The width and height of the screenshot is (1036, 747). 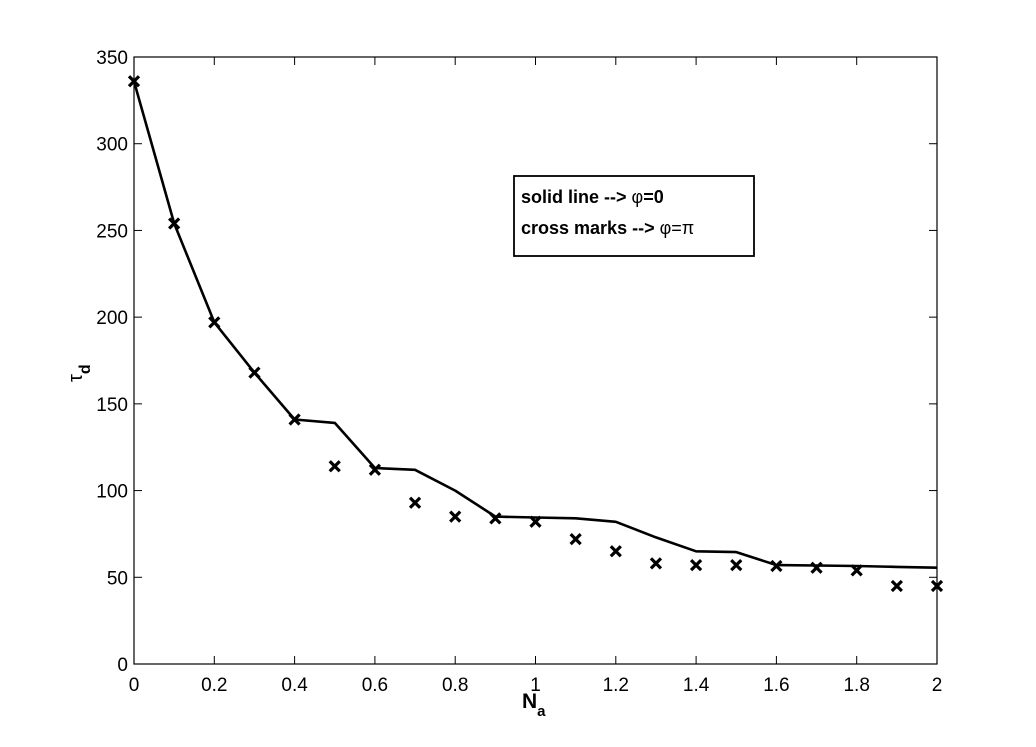 What do you see at coordinates (112, 58) in the screenshot?
I see `y-tick-label: 350` at bounding box center [112, 58].